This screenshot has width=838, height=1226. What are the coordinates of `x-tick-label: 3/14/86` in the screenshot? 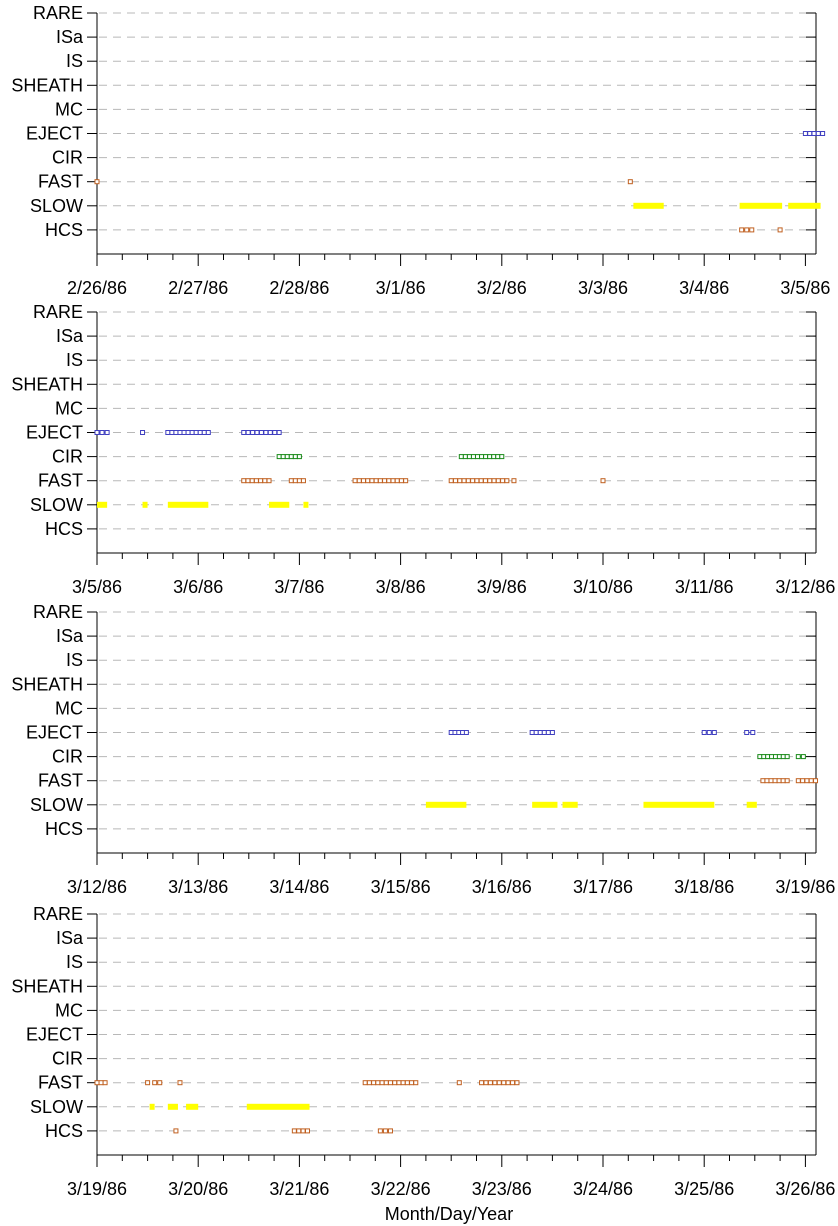 It's located at (299, 887).